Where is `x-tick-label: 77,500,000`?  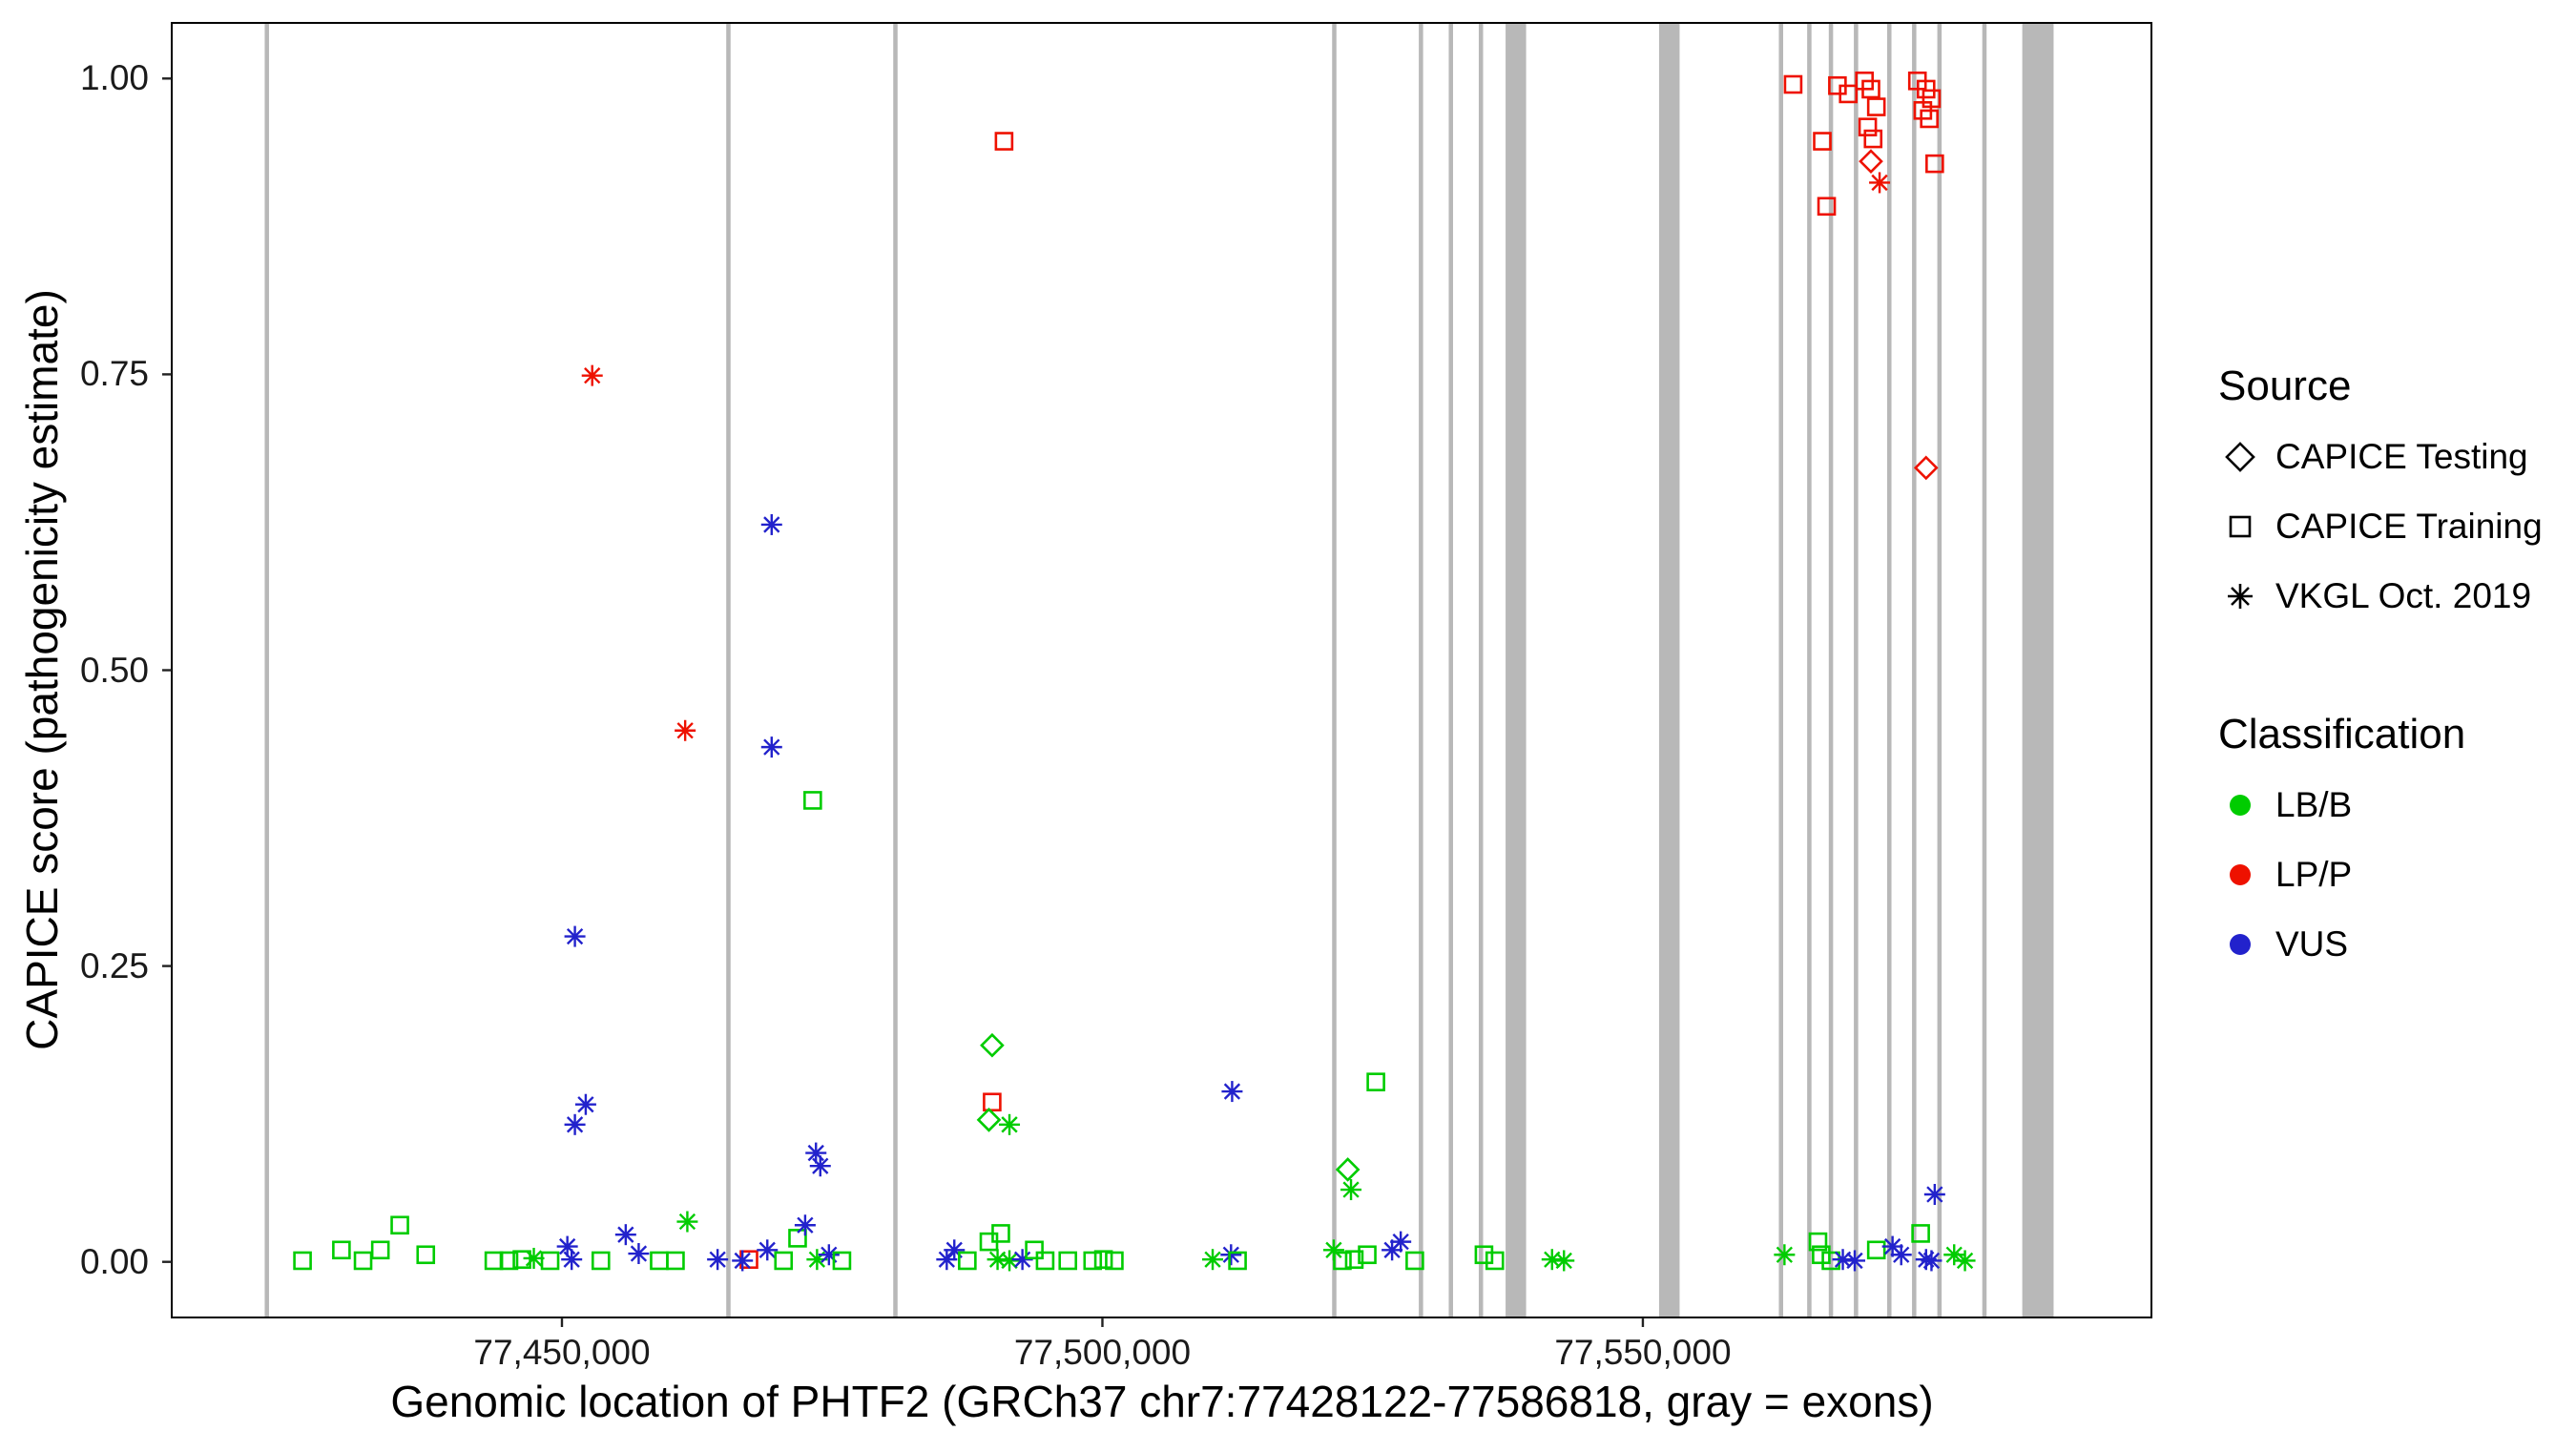
x-tick-label: 77,500,000 is located at coordinates (1102, 1353).